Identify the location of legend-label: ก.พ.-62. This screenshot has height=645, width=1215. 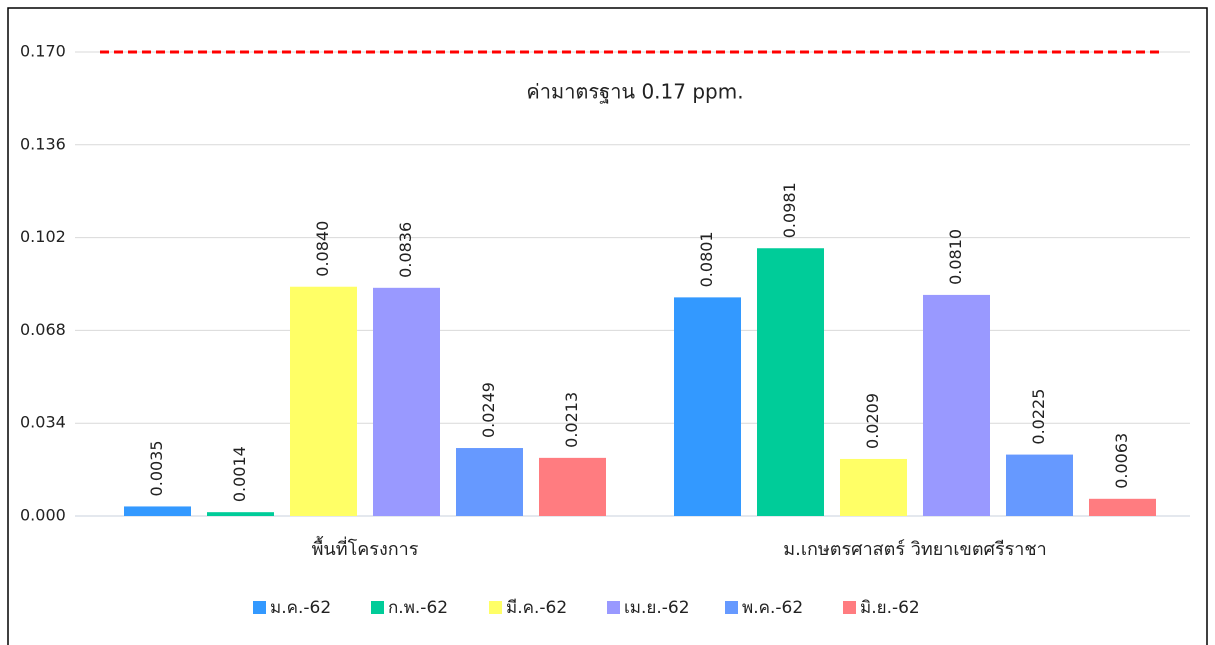
(418, 608).